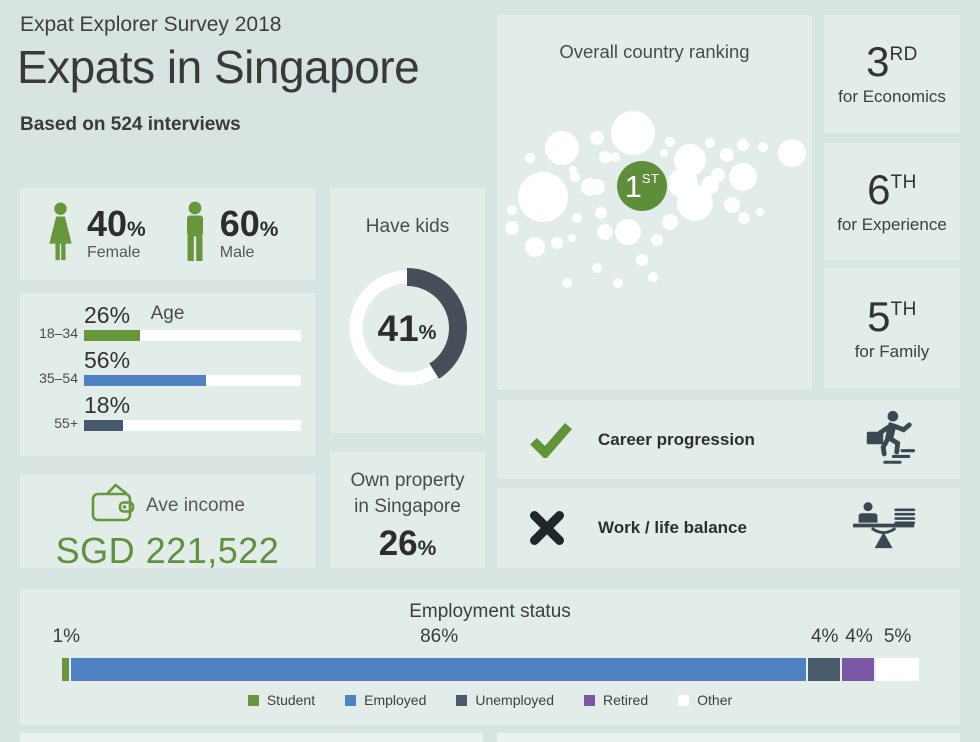 Image resolution: width=980 pixels, height=742 pixels. I want to click on female-label: Female, so click(114, 252).